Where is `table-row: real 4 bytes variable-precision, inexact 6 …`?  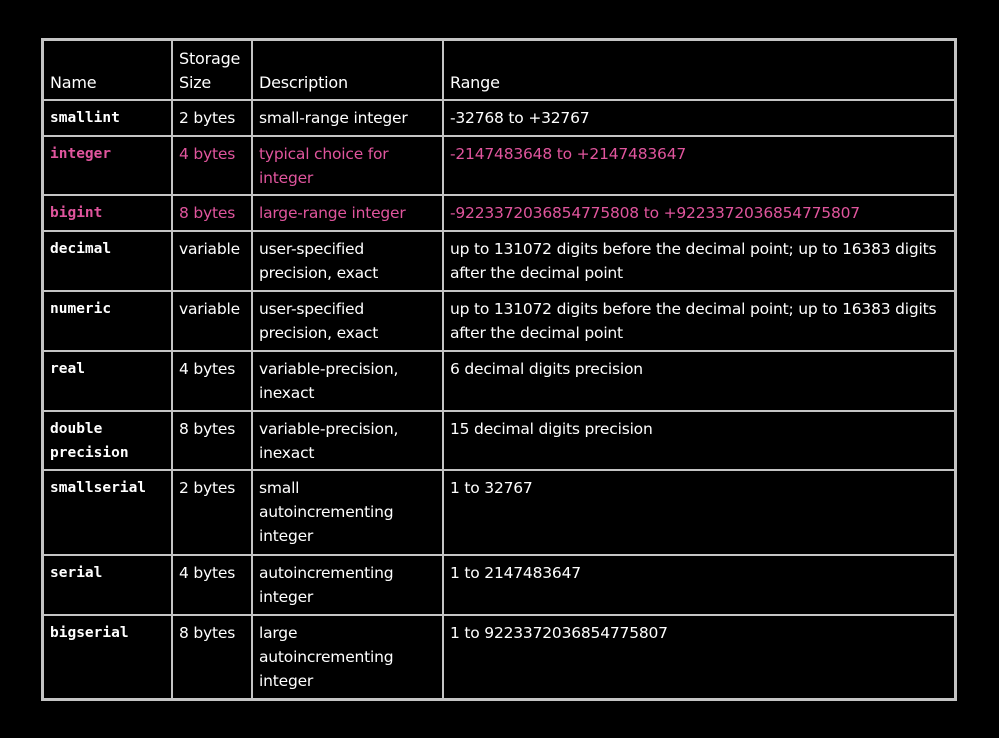 table-row: real 4 bytes variable-precision, inexact 6 … is located at coordinates (499, 380).